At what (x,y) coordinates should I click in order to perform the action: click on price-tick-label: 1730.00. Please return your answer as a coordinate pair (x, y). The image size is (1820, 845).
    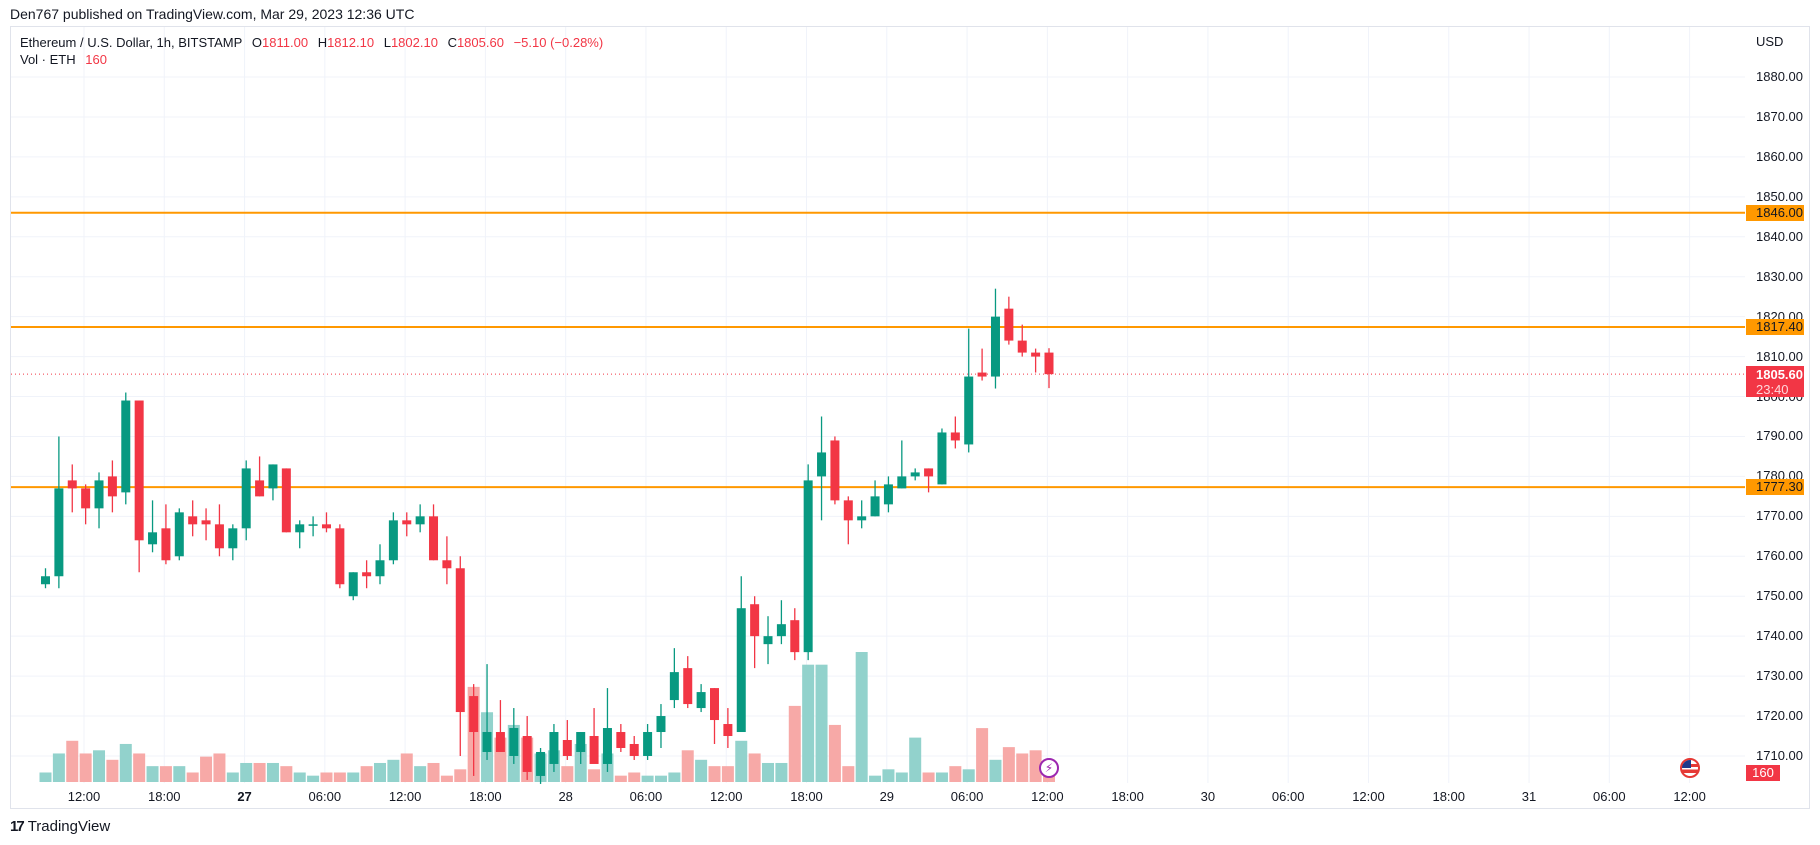
    Looking at the image, I should click on (1779, 676).